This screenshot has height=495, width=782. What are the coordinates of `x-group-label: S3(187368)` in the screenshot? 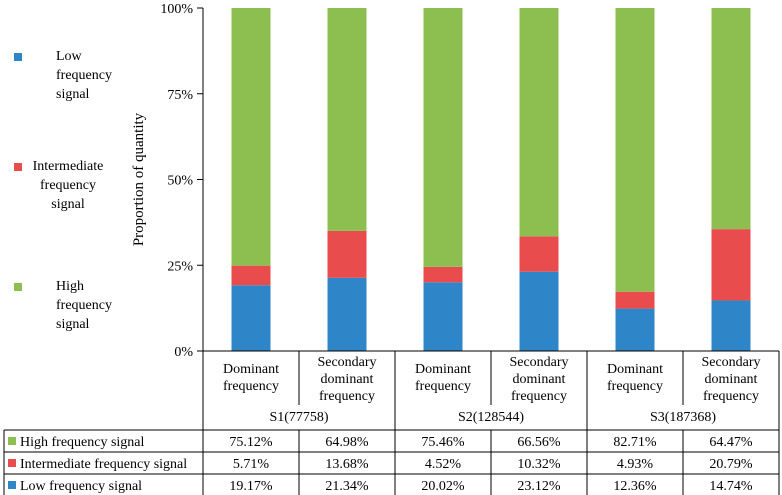 It's located at (683, 417).